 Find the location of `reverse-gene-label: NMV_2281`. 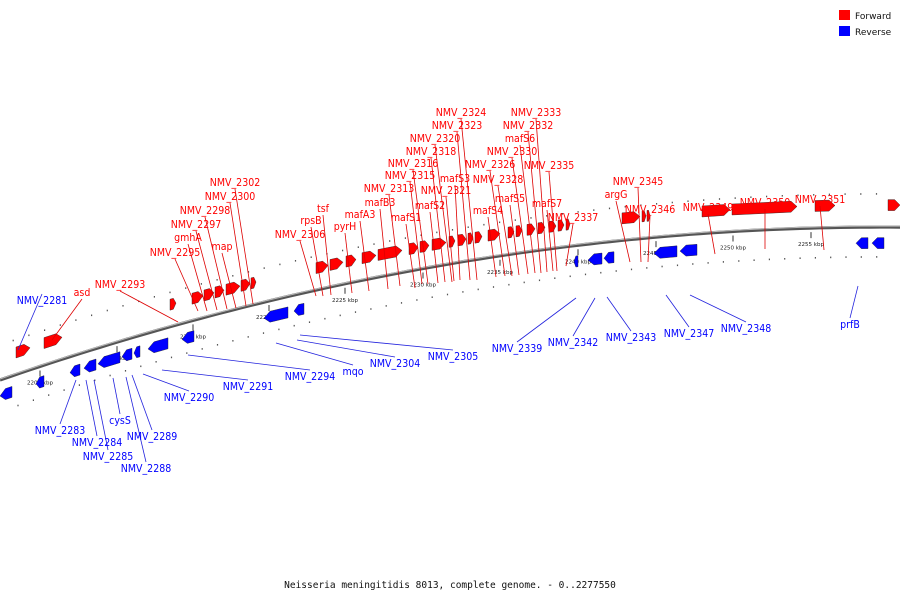

reverse-gene-label: NMV_2281 is located at coordinates (42, 301).